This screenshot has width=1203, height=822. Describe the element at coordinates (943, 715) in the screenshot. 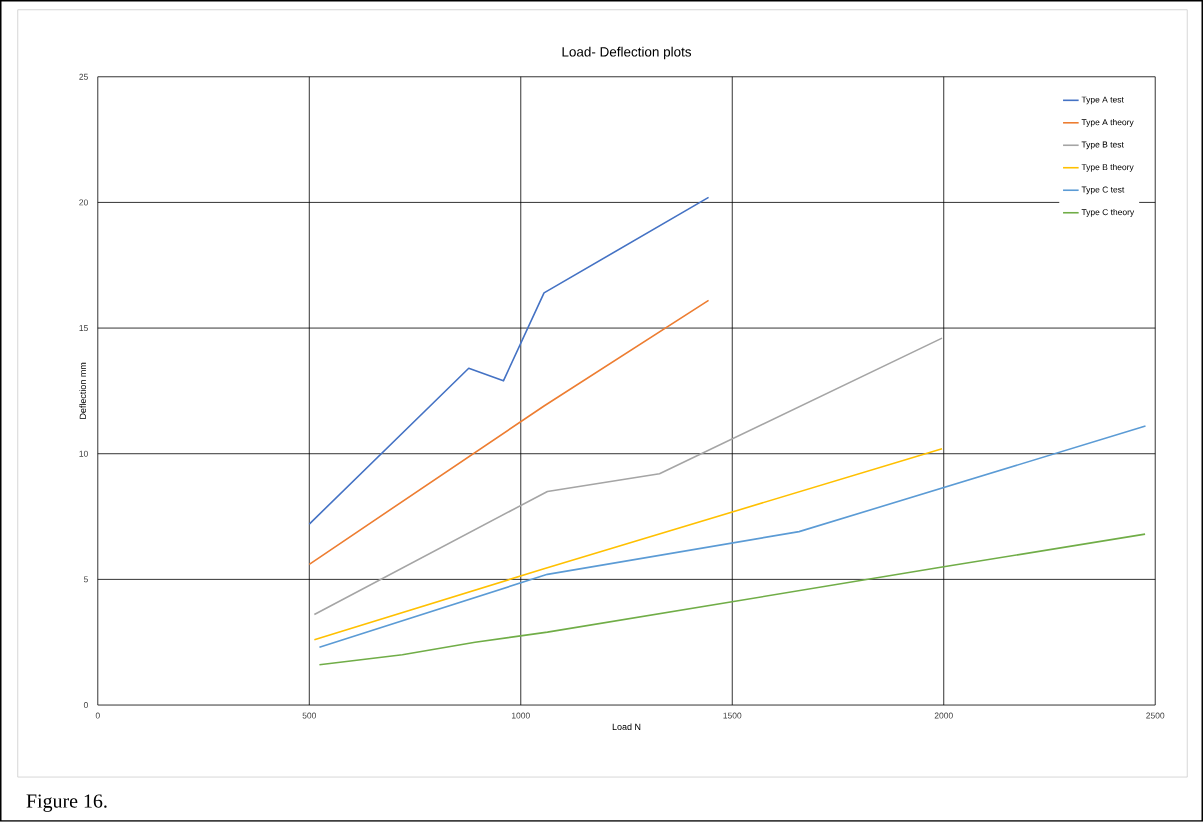

I see `x-tick-label: 2000` at that location.